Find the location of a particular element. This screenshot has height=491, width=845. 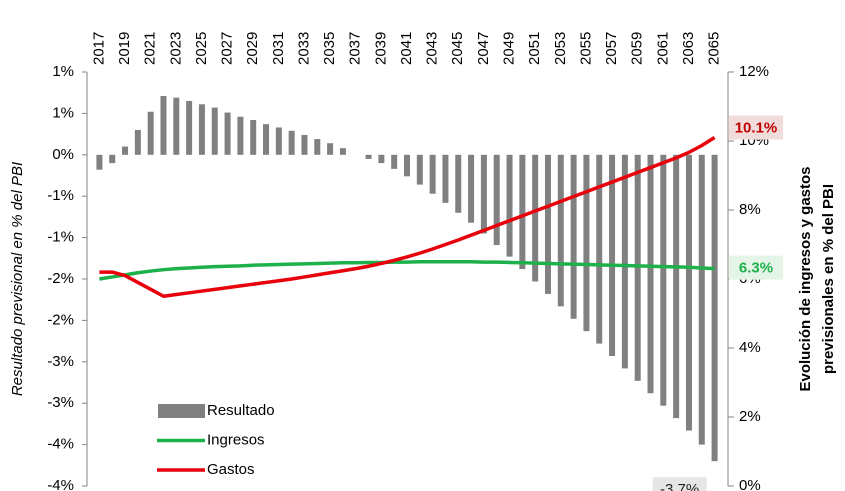

legend-label: Resultado is located at coordinates (241, 410).